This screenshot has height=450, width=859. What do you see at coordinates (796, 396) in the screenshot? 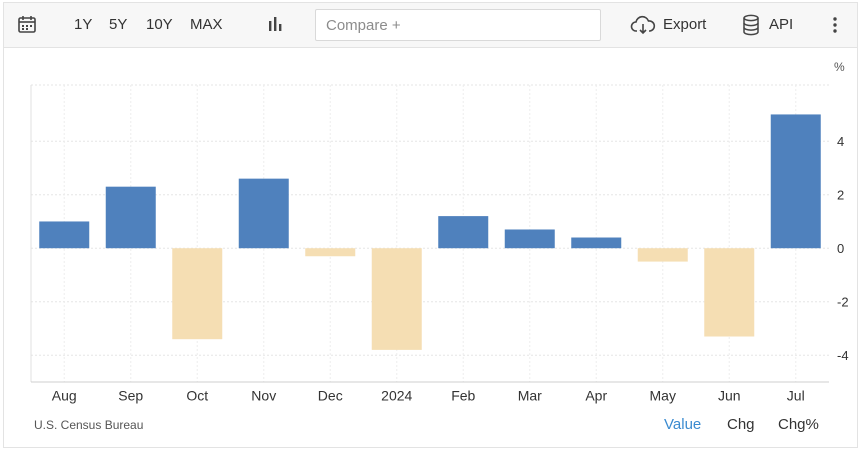
I see `x-tick-label: Jul` at bounding box center [796, 396].